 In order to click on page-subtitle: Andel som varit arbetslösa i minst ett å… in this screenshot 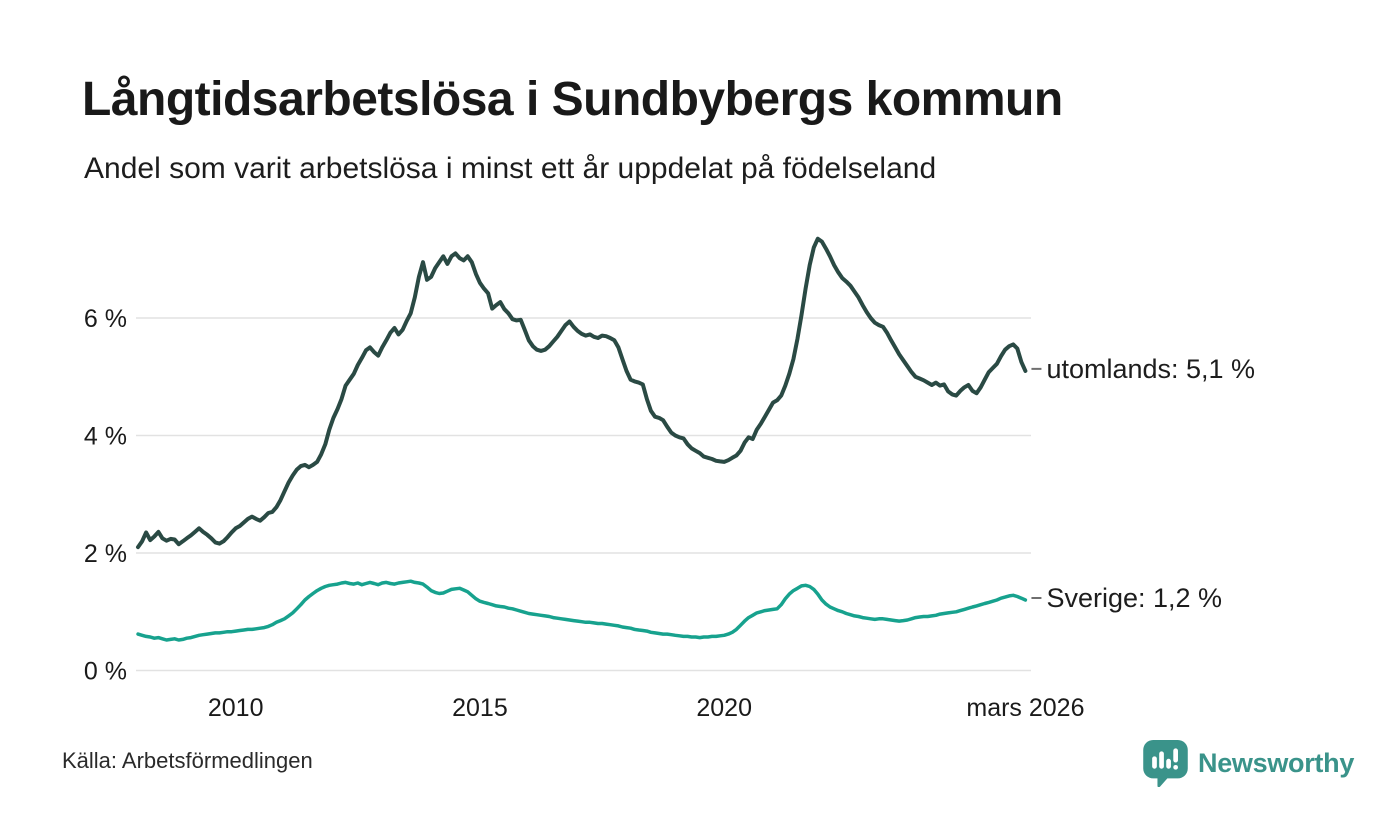, I will do `click(510, 168)`.